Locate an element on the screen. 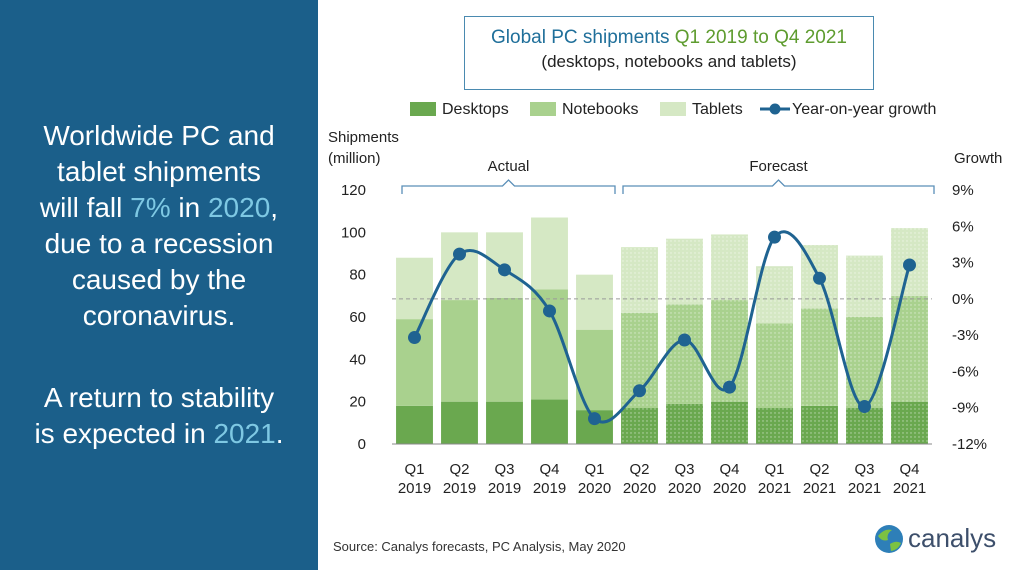 The height and width of the screenshot is (570, 1024). legend-label-notebooks: Notebooks is located at coordinates (600, 109).